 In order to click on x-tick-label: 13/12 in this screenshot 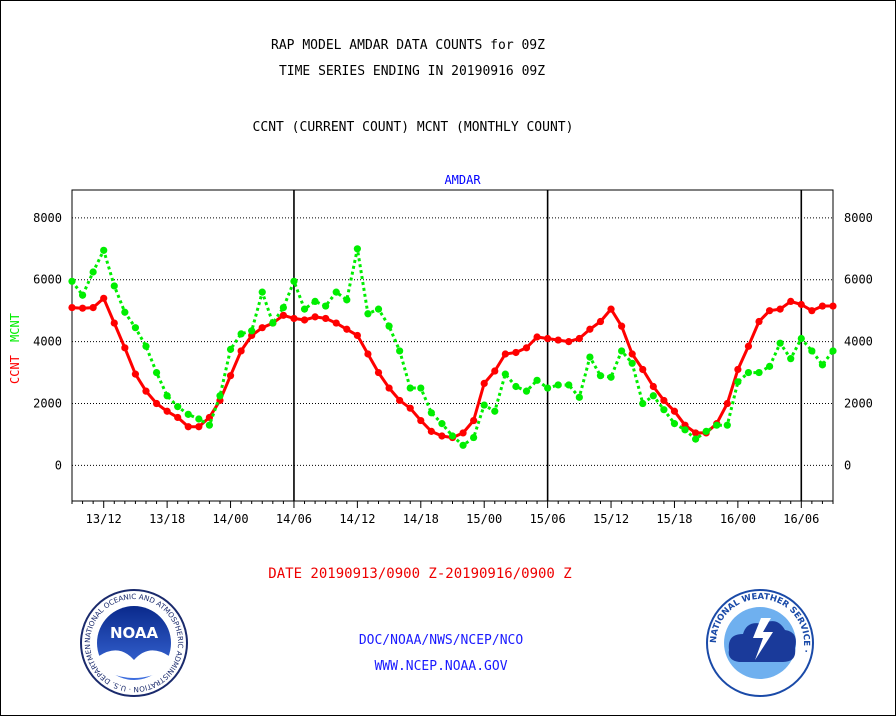, I will do `click(104, 519)`.